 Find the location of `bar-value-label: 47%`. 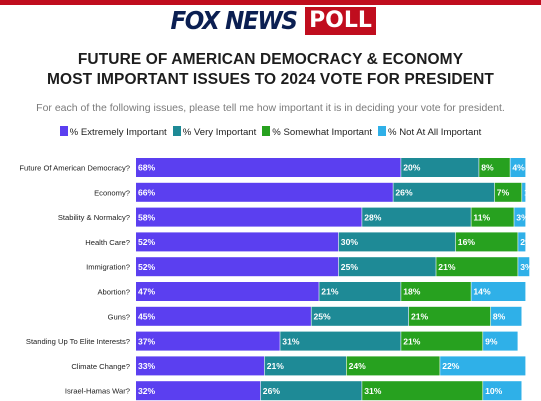

bar-value-label: 47% is located at coordinates (147, 292).